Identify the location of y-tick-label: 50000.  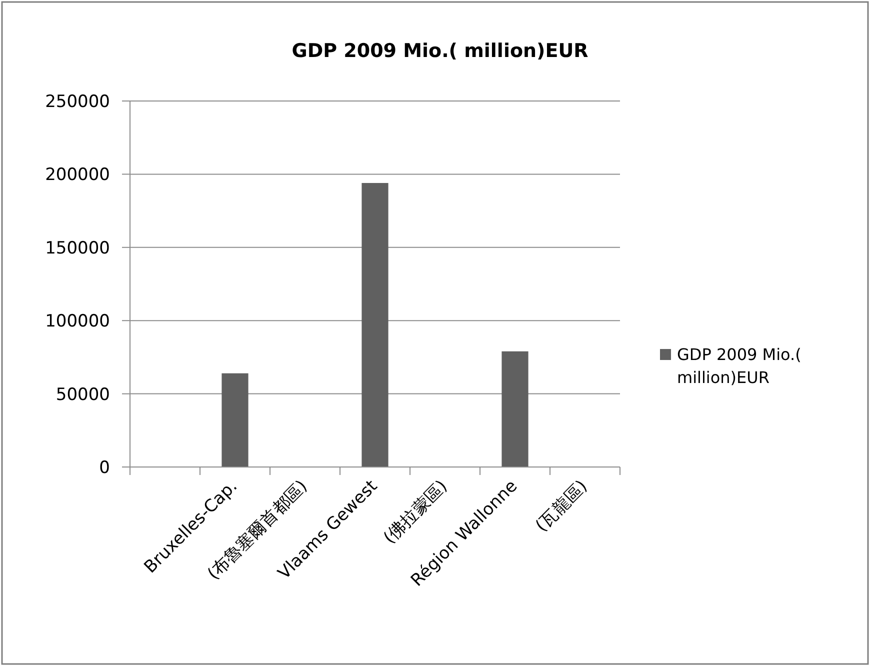
(83, 394).